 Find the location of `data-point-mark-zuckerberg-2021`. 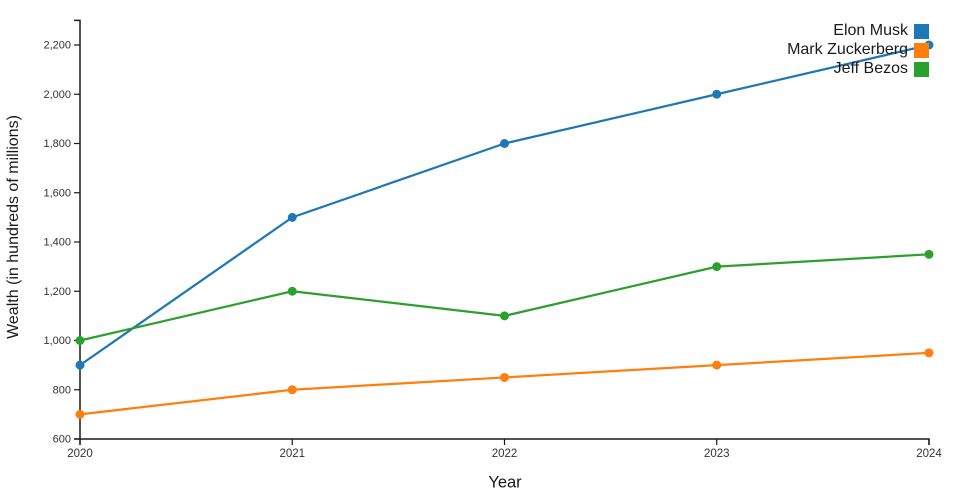

data-point-mark-zuckerberg-2021 is located at coordinates (292, 390).